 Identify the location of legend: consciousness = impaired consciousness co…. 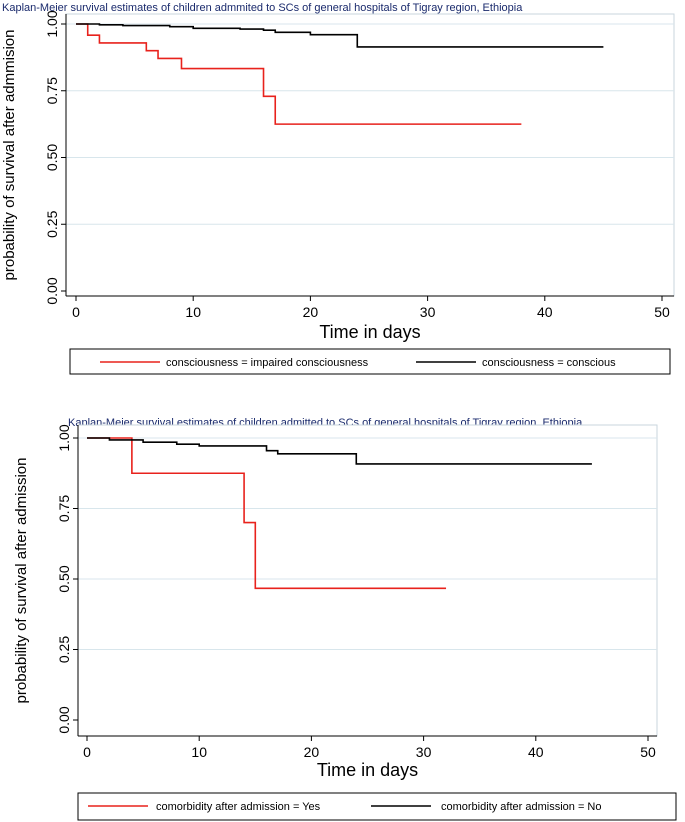
(370, 361).